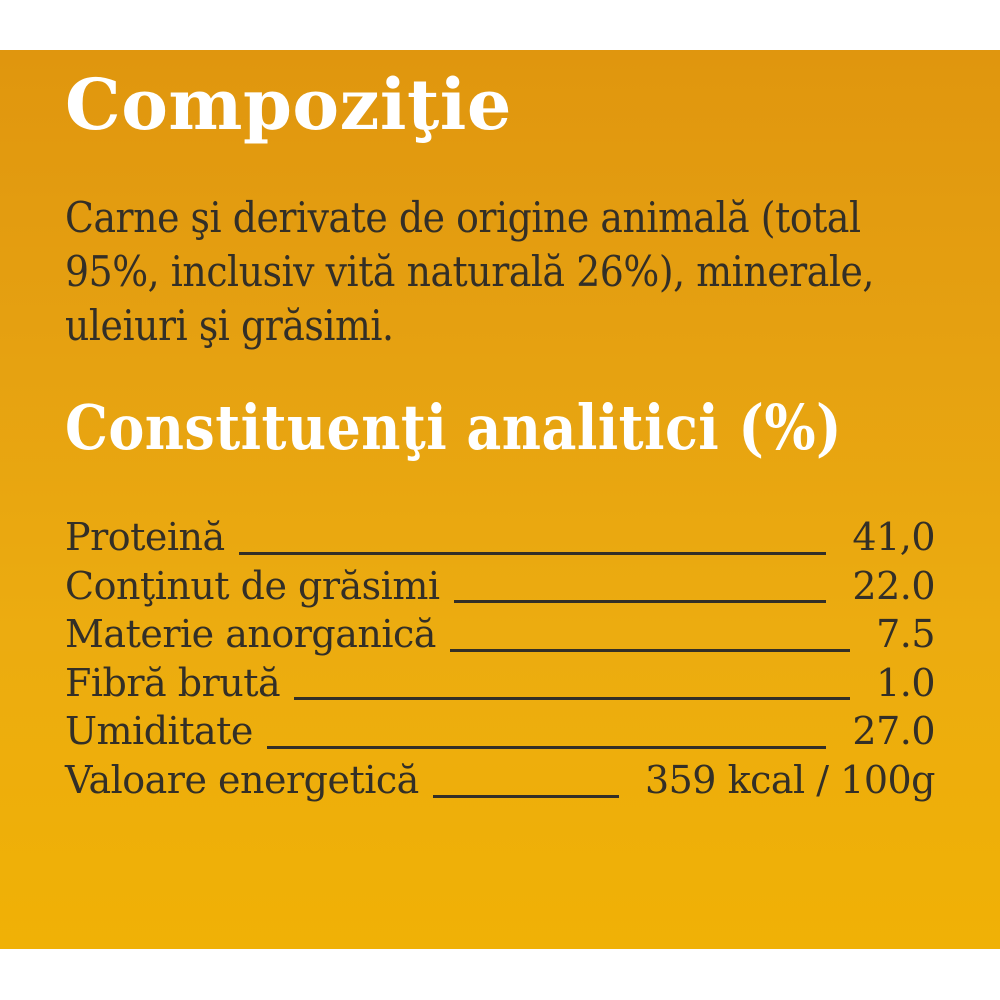 The width and height of the screenshot is (1000, 1000). What do you see at coordinates (288, 104) in the screenshot?
I see `composition-title: Compoziţie` at bounding box center [288, 104].